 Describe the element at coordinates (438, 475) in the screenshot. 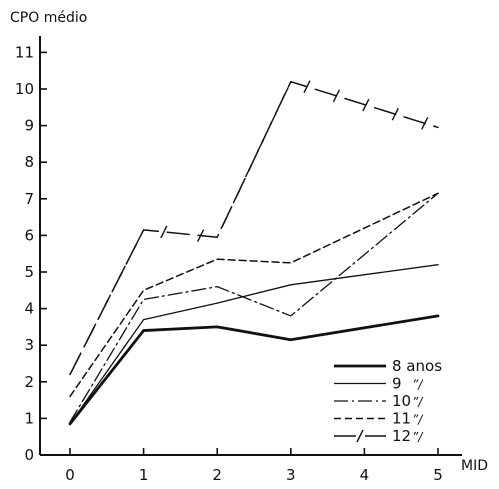

I see `x-tick-label: 5` at that location.